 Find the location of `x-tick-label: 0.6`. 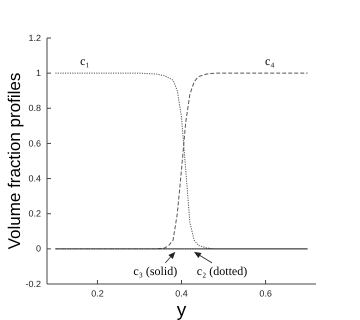

x-tick-label: 0.6 is located at coordinates (265, 293).